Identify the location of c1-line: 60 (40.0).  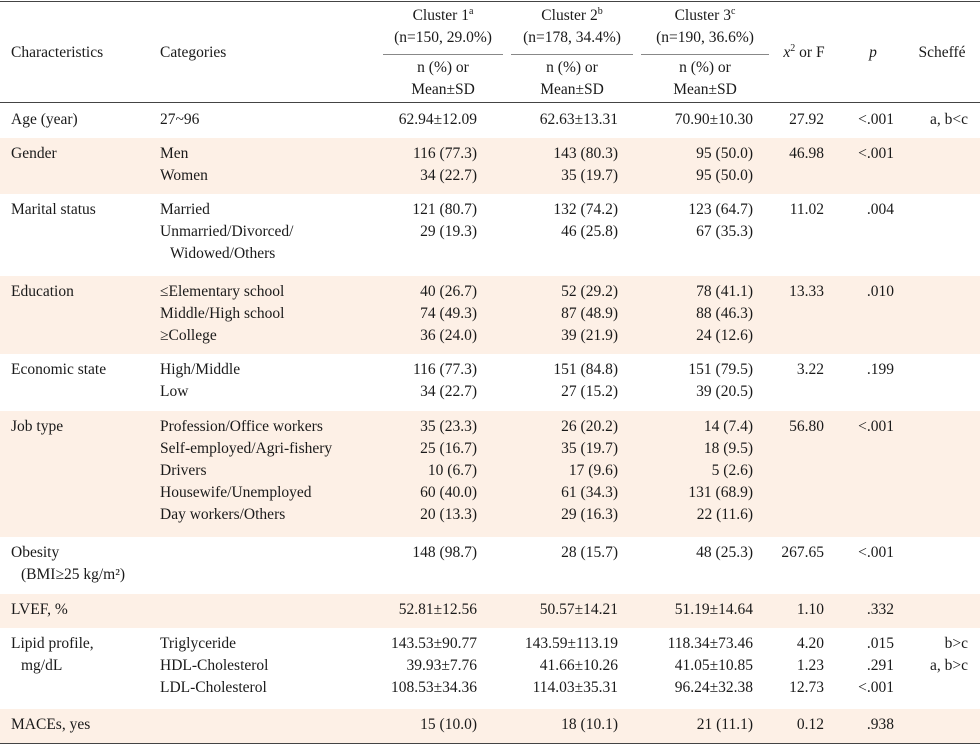
(448, 492).